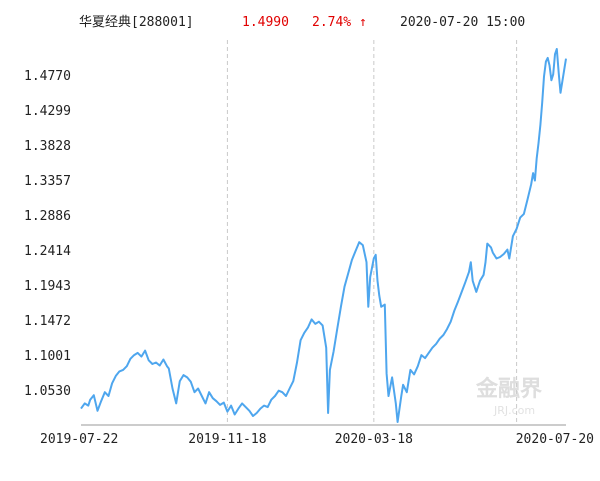 The image size is (600, 481). What do you see at coordinates (136, 22) in the screenshot?
I see `fund-name: 华夏经典[288001]` at bounding box center [136, 22].